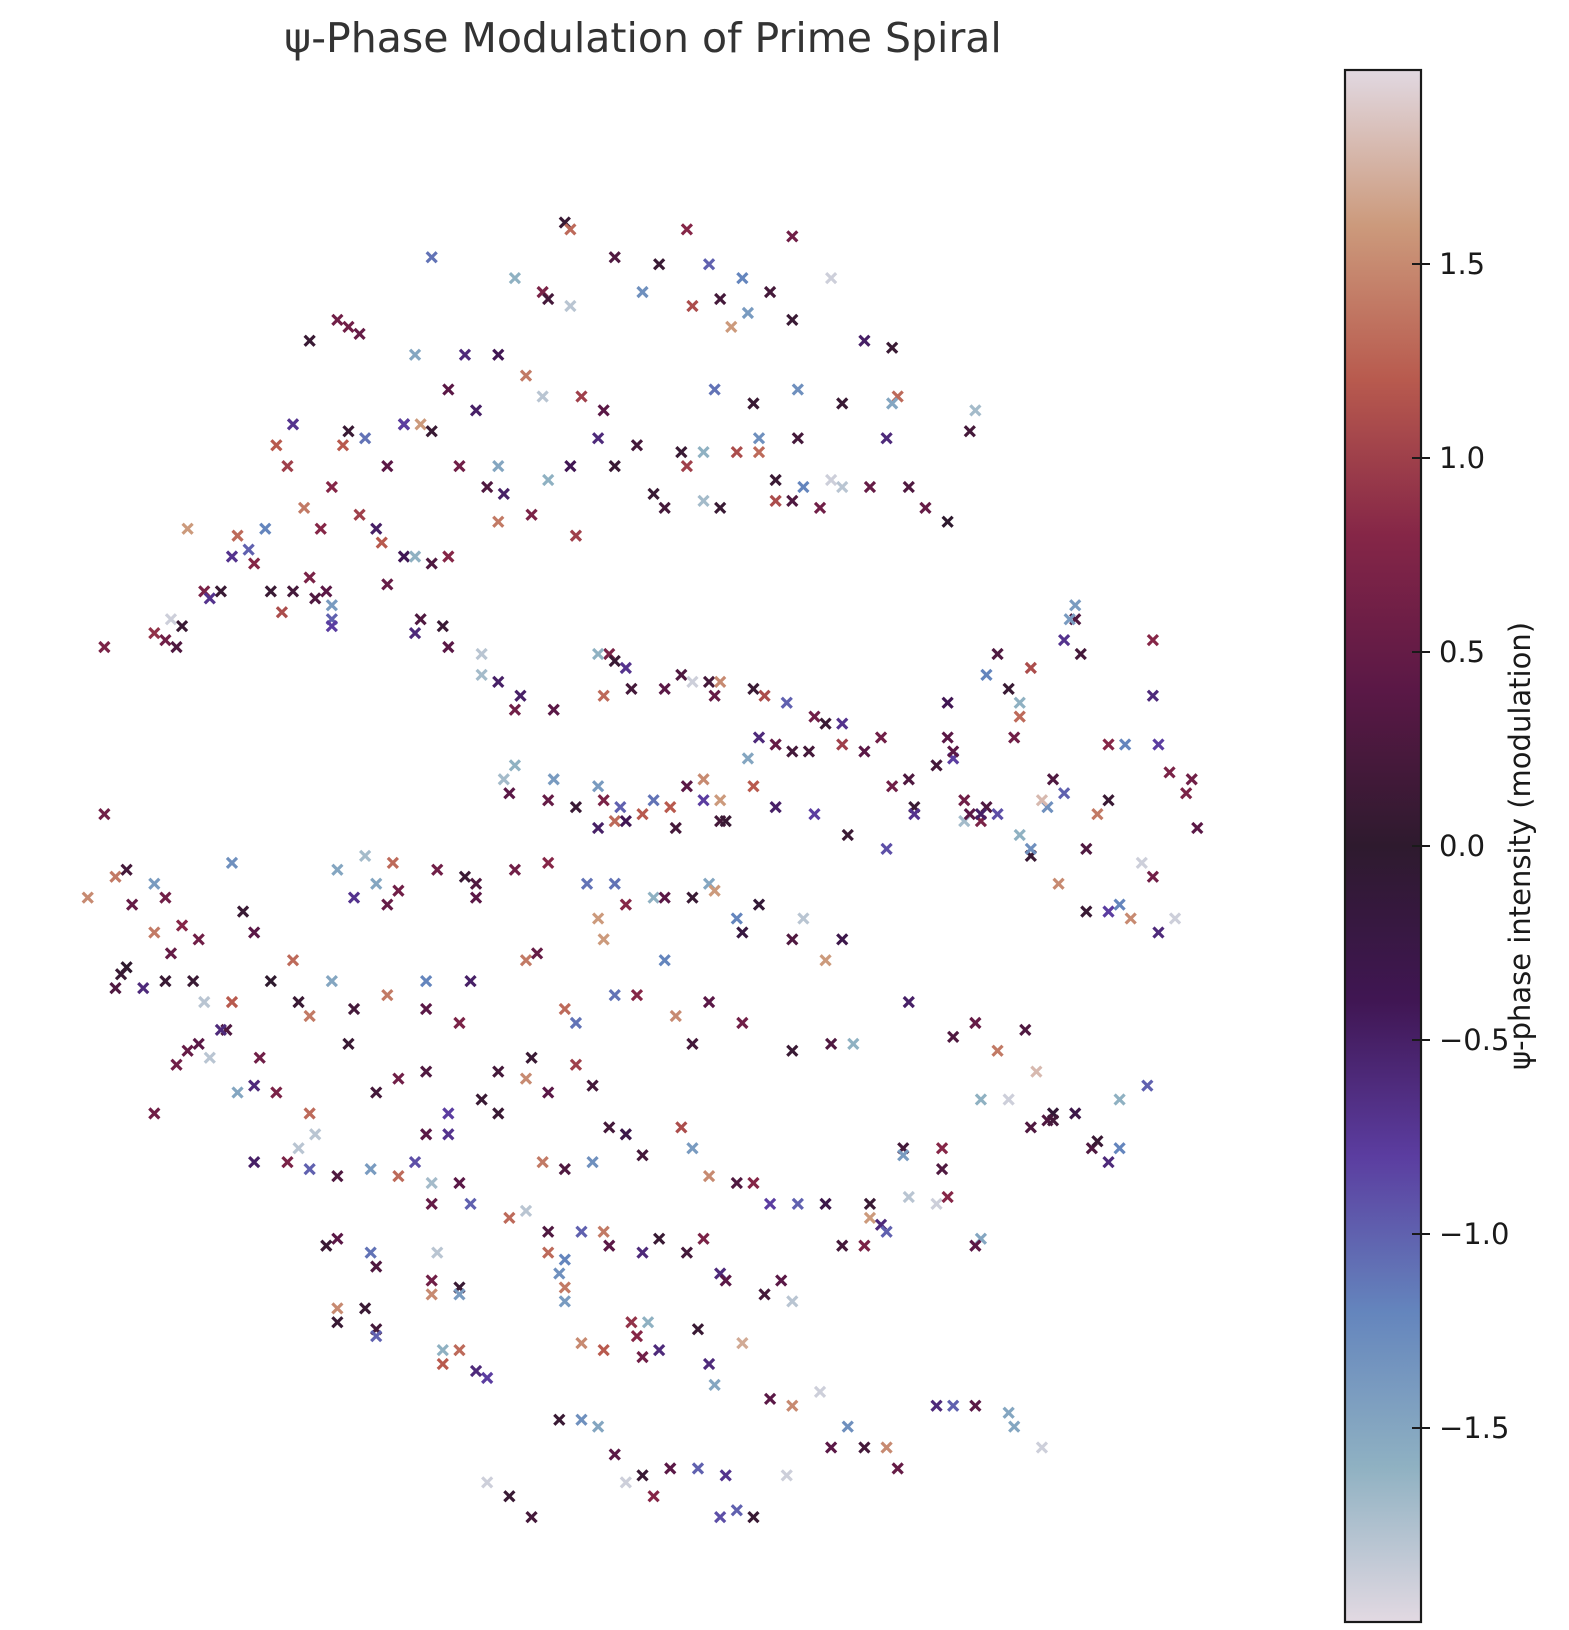 The image size is (1569, 1630). Describe the element at coordinates (1520, 846) in the screenshot. I see `colorbar-label: ψ-phase intensity (modulation)` at that location.